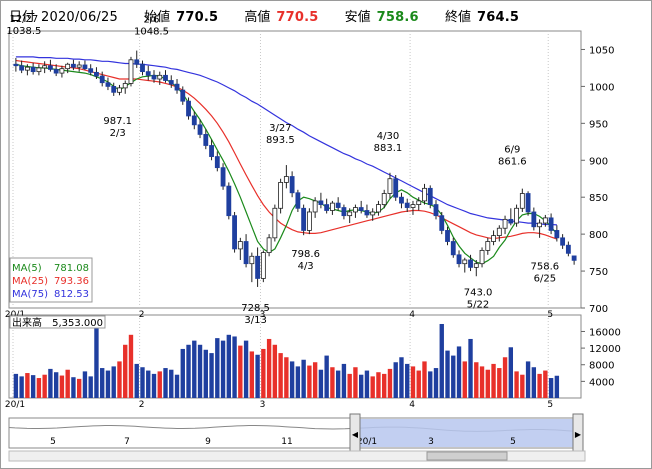 This screenshot has width=652, height=469. What do you see at coordinates (578, 433) in the screenshot?
I see `navigator-right-handle: ▶` at bounding box center [578, 433].